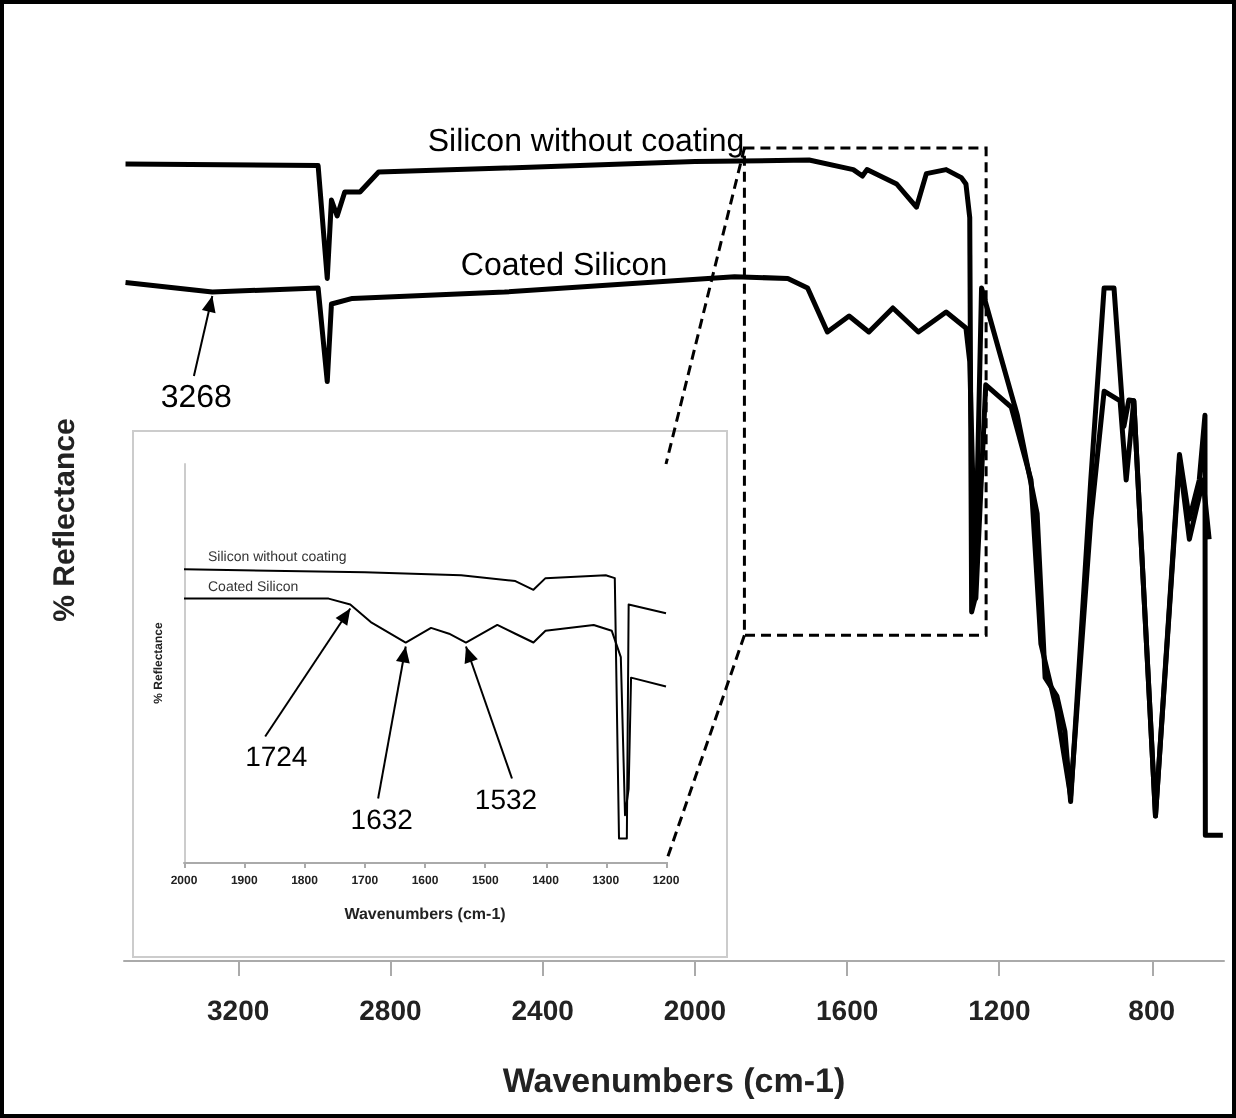 The width and height of the screenshot is (1236, 1118). Describe the element at coordinates (999, 1010) in the screenshot. I see `x-tick-label: 1200` at that location.